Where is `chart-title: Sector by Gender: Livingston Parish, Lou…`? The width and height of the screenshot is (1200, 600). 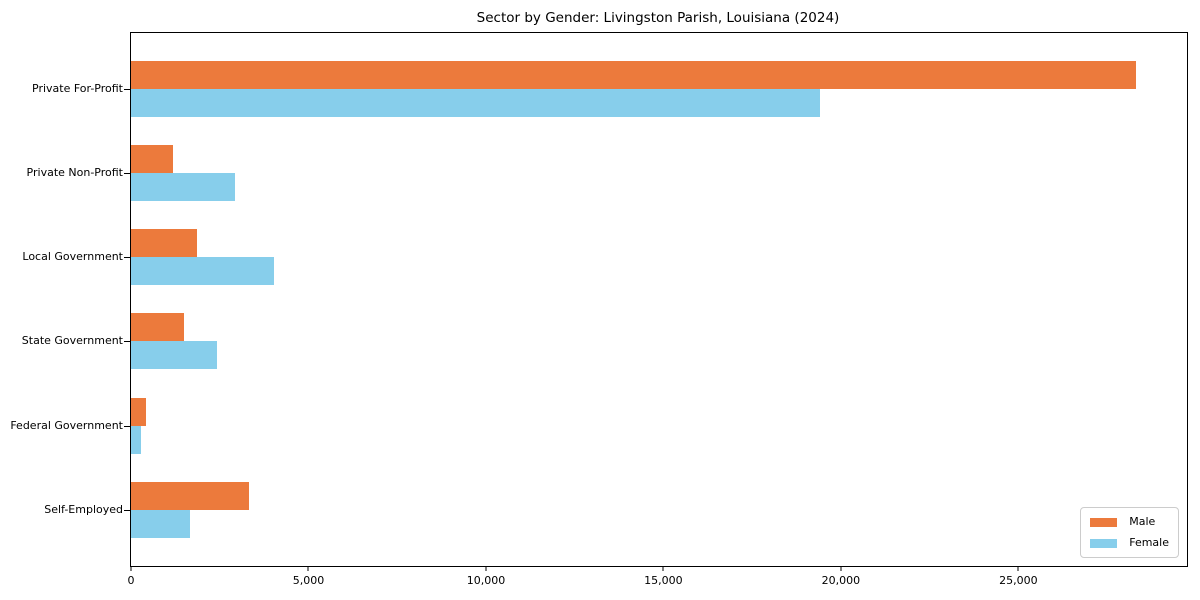 chart-title: Sector by Gender: Livingston Parish, Lou… is located at coordinates (658, 18).